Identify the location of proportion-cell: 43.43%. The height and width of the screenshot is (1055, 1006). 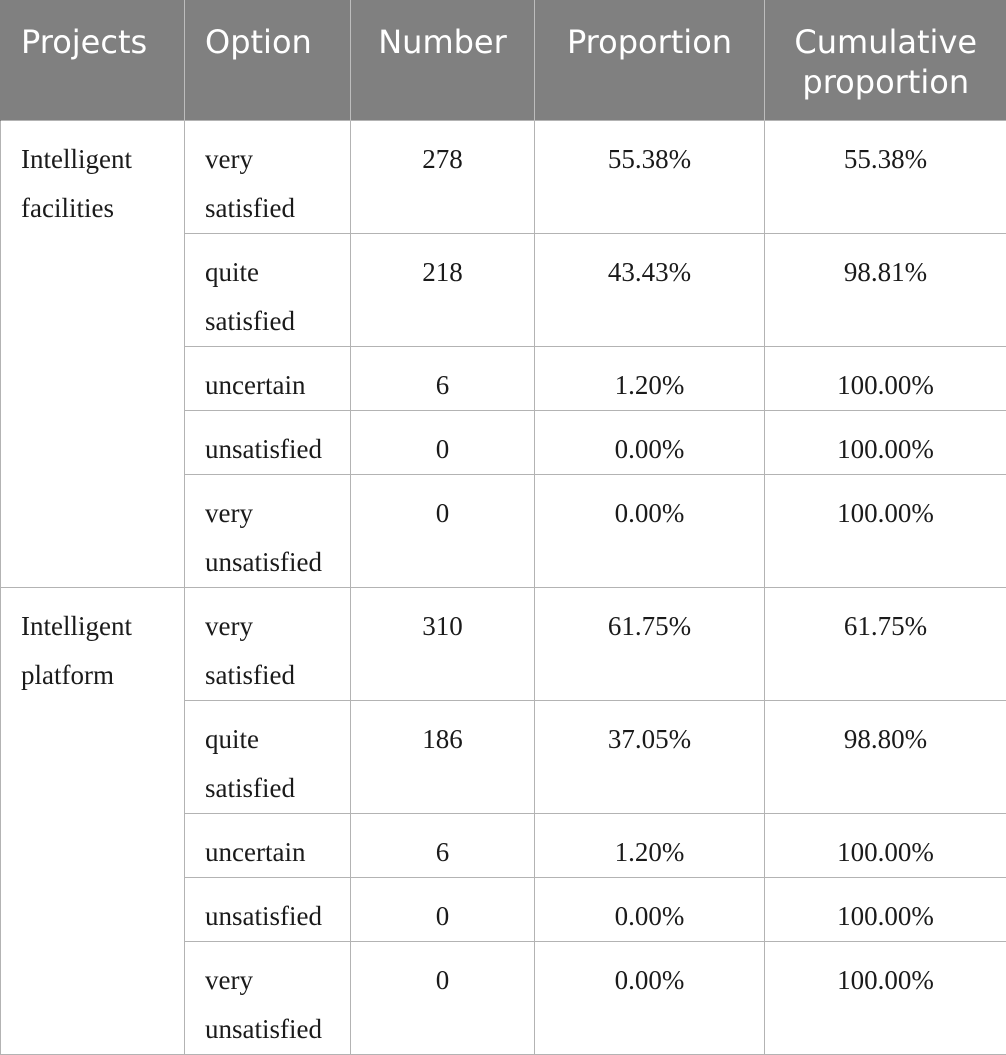
(650, 289).